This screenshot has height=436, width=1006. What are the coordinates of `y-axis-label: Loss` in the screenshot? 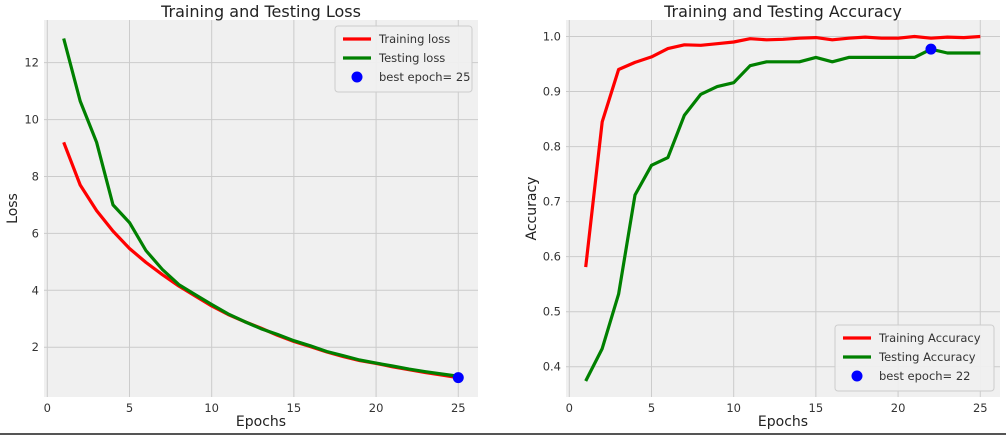 It's located at (13, 208).